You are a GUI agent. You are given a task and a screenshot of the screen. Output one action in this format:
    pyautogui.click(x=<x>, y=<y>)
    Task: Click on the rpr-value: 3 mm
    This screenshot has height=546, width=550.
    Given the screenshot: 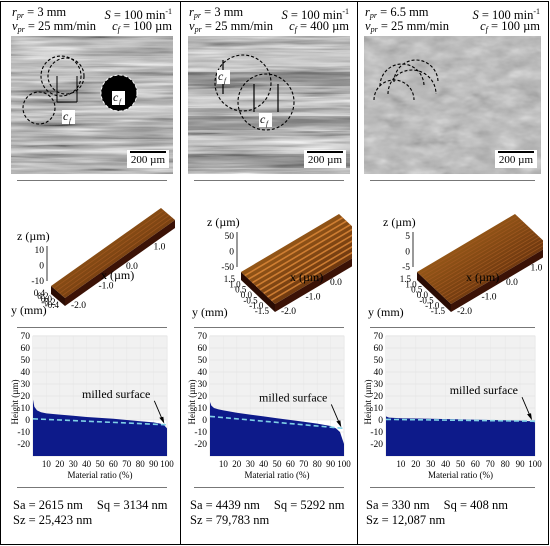 What is the action you would take?
    pyautogui.click(x=229, y=12)
    